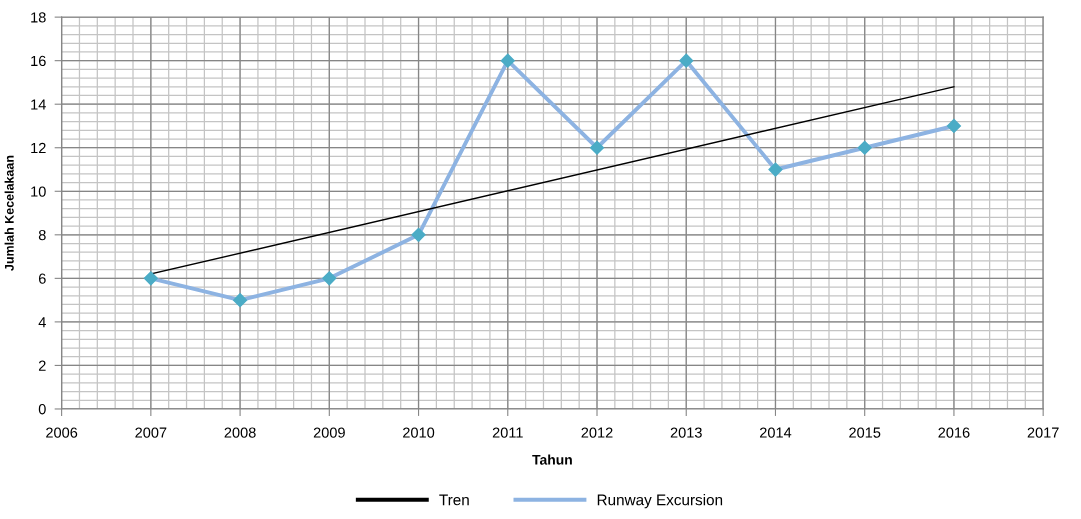  Describe the element at coordinates (419, 432) in the screenshot. I see `x-tick-label: 2010` at that location.